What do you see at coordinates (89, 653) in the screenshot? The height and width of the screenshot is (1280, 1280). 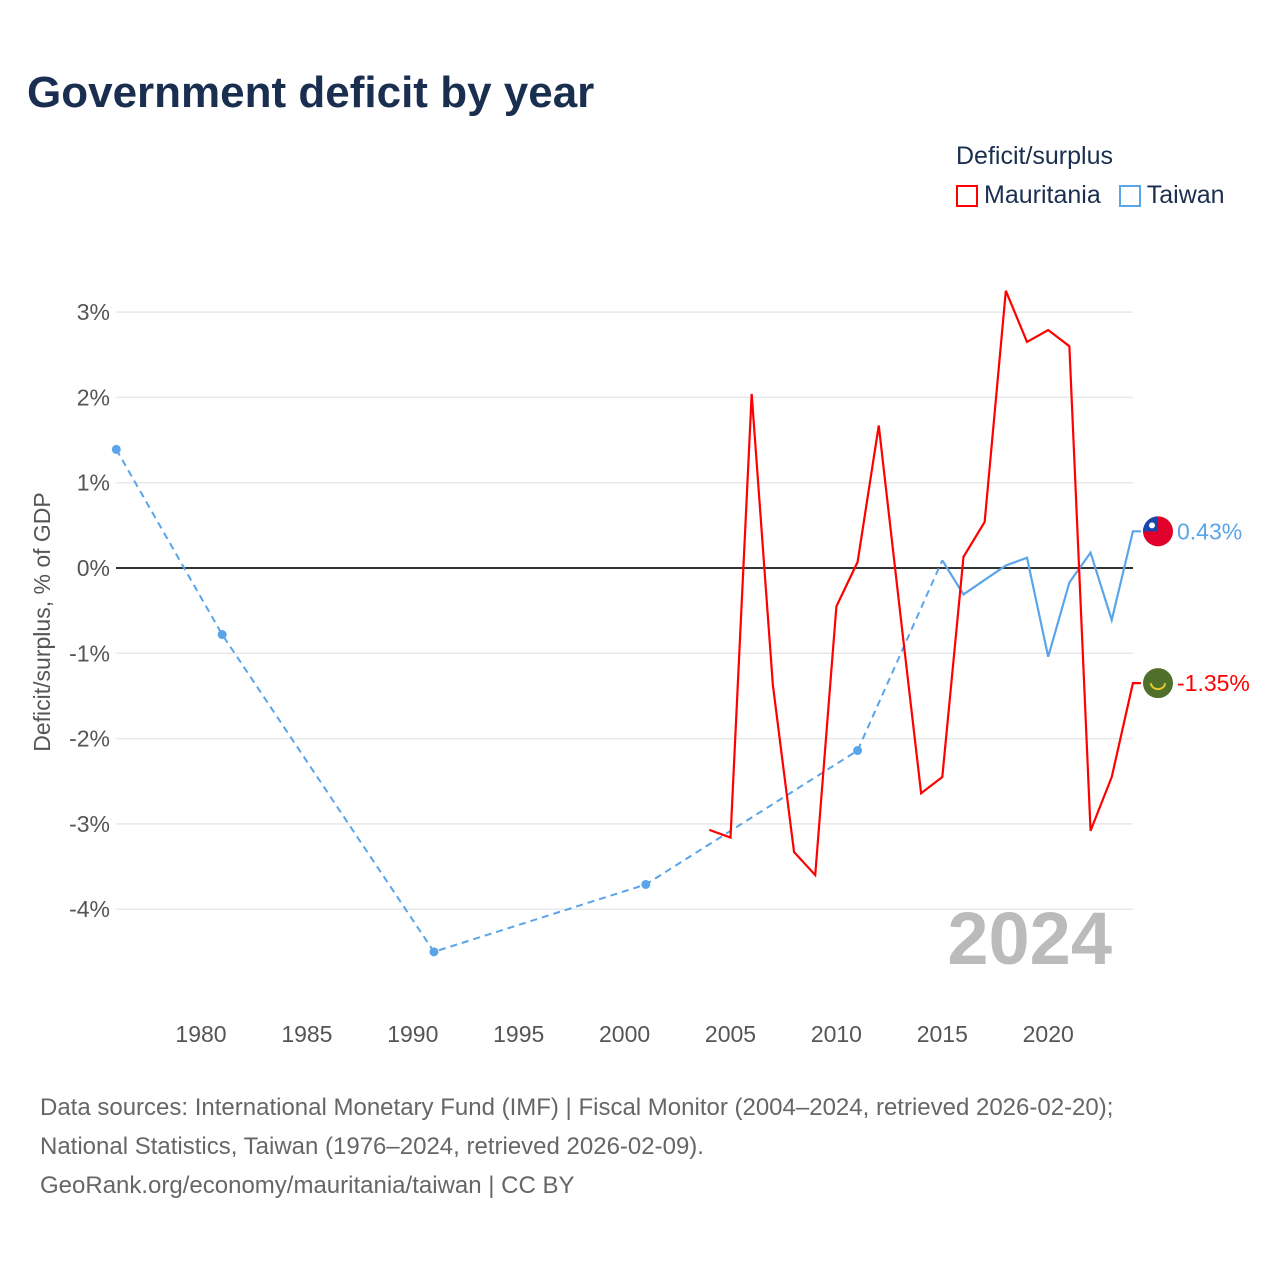 I see `y-tick-label: -1%` at bounding box center [89, 653].